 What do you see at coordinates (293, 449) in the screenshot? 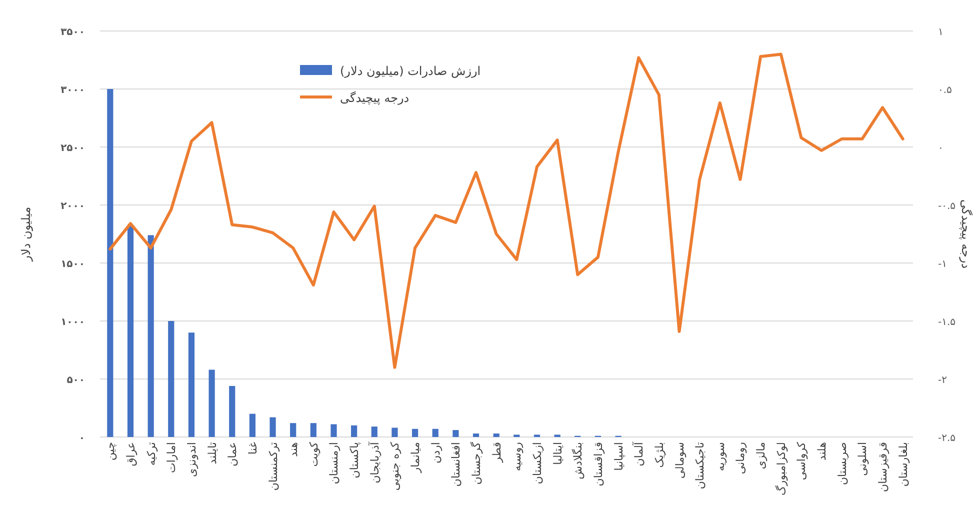
I see `x-tick-label: هند` at bounding box center [293, 449].